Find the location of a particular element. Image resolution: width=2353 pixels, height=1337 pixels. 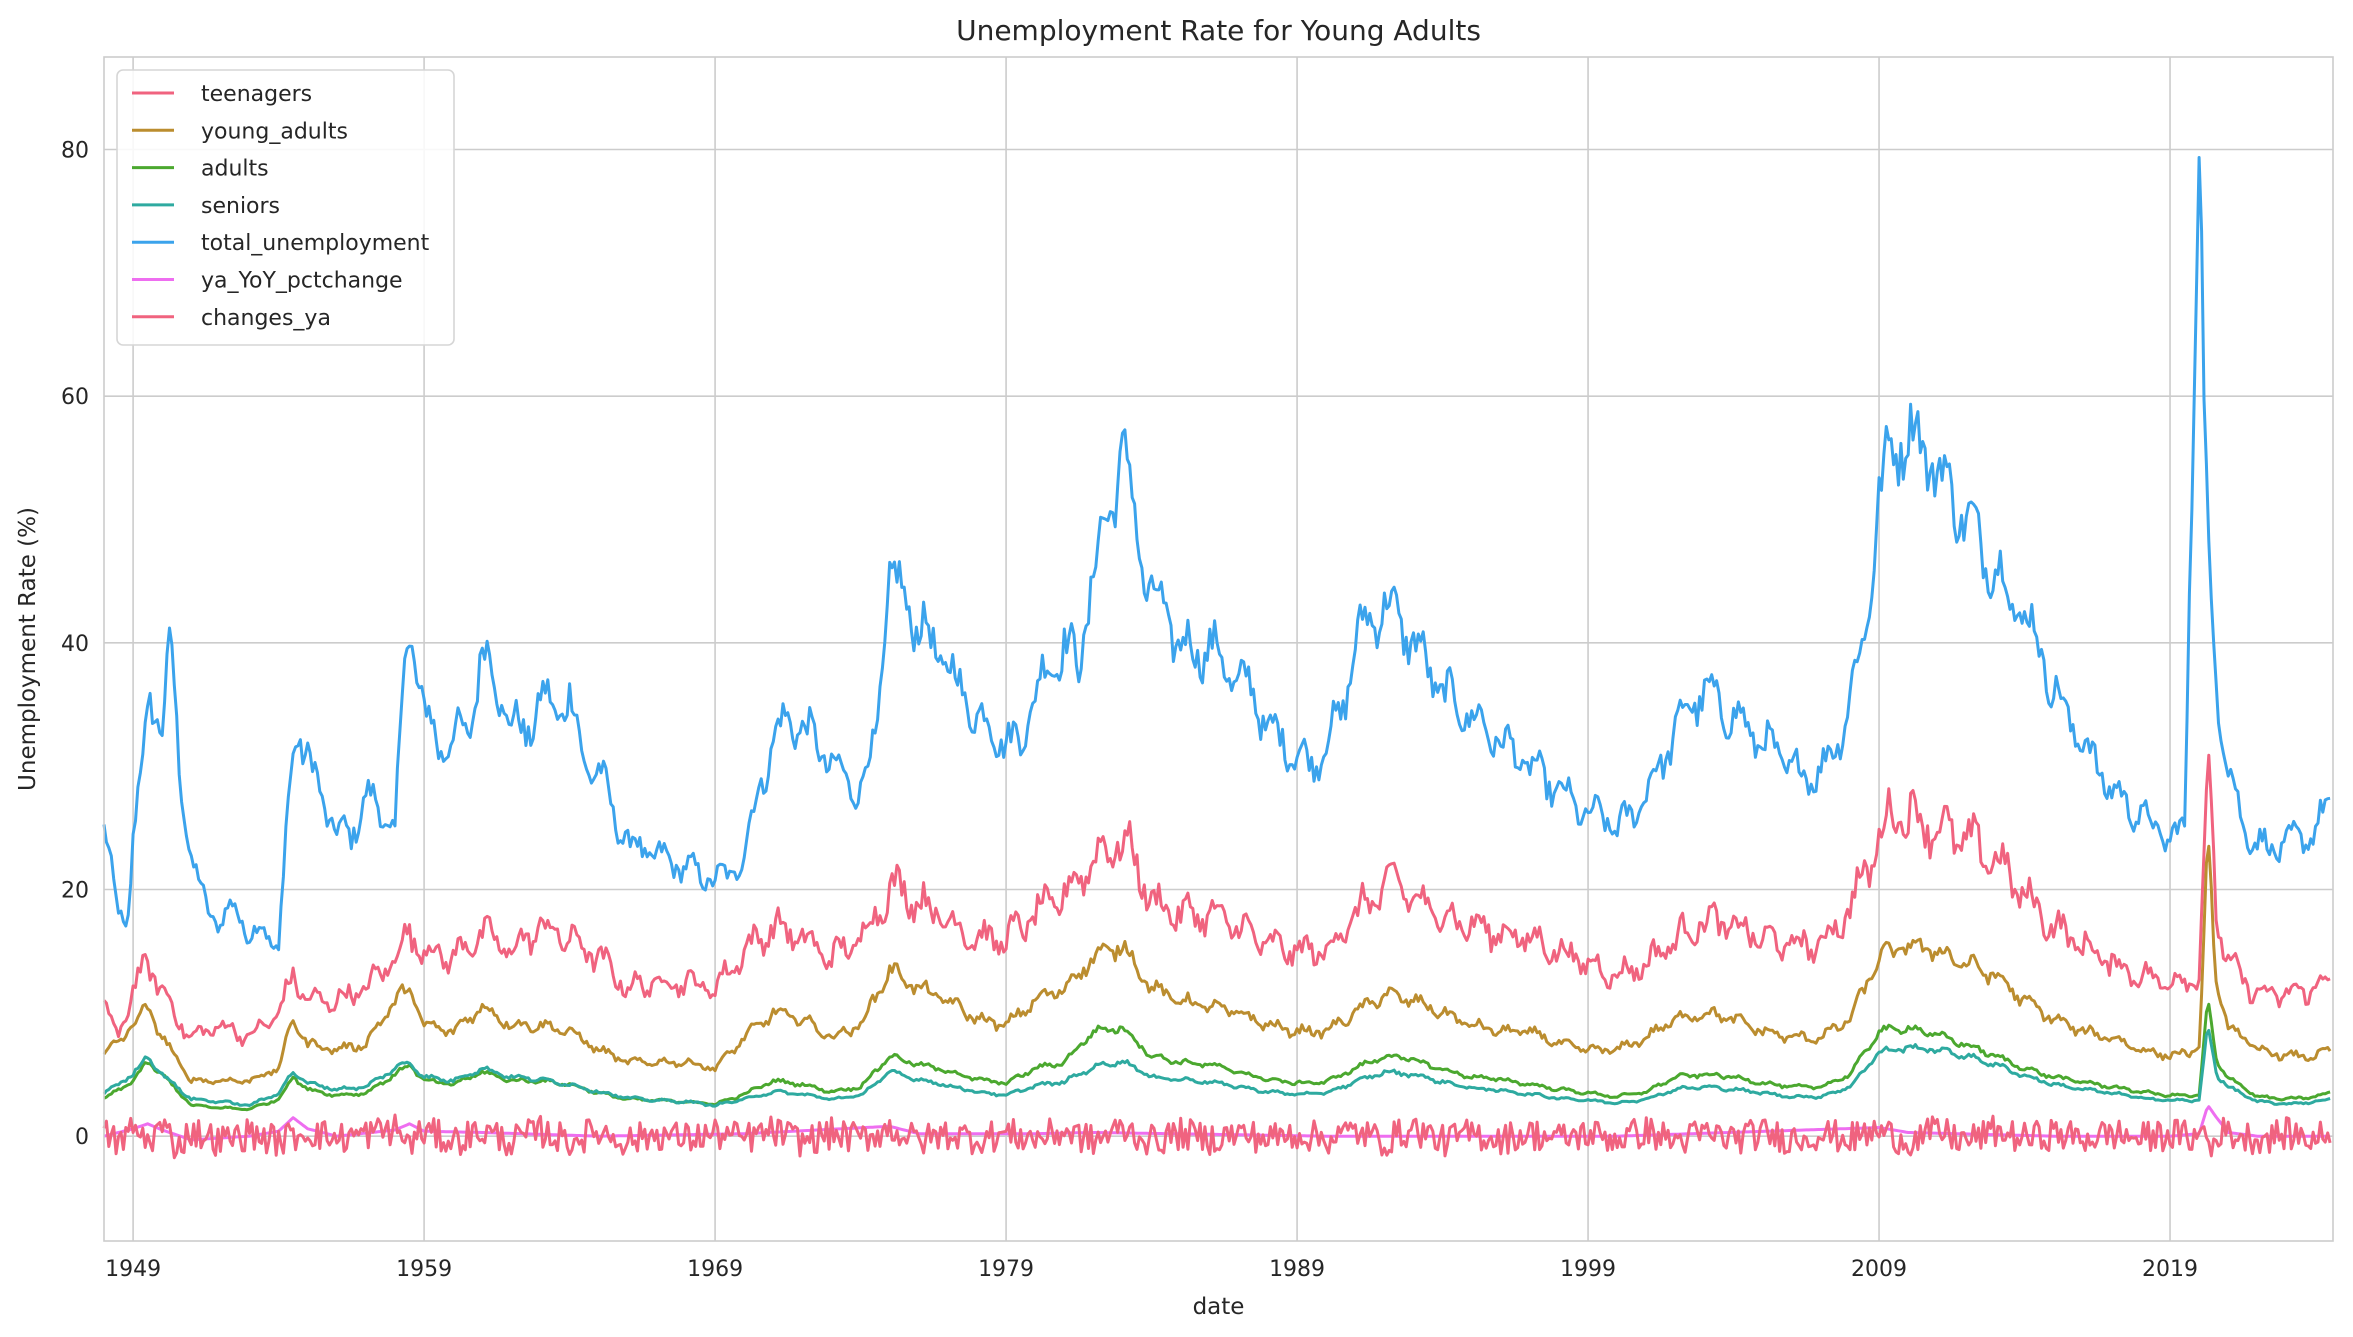

x-tick-label: 1989 is located at coordinates (1297, 1269).